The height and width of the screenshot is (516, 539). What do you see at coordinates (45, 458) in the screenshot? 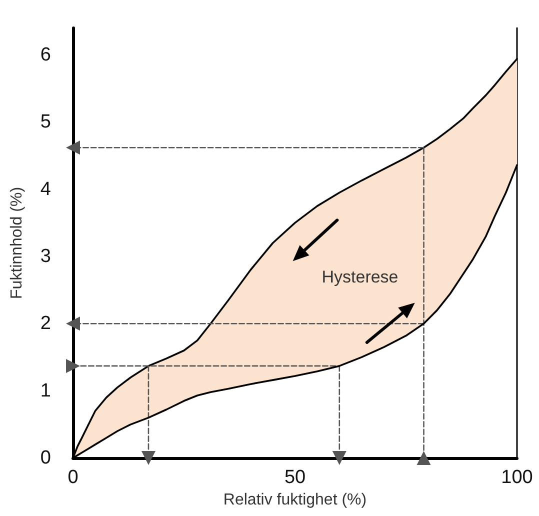
I see `y-tick-label: 0` at bounding box center [45, 458].